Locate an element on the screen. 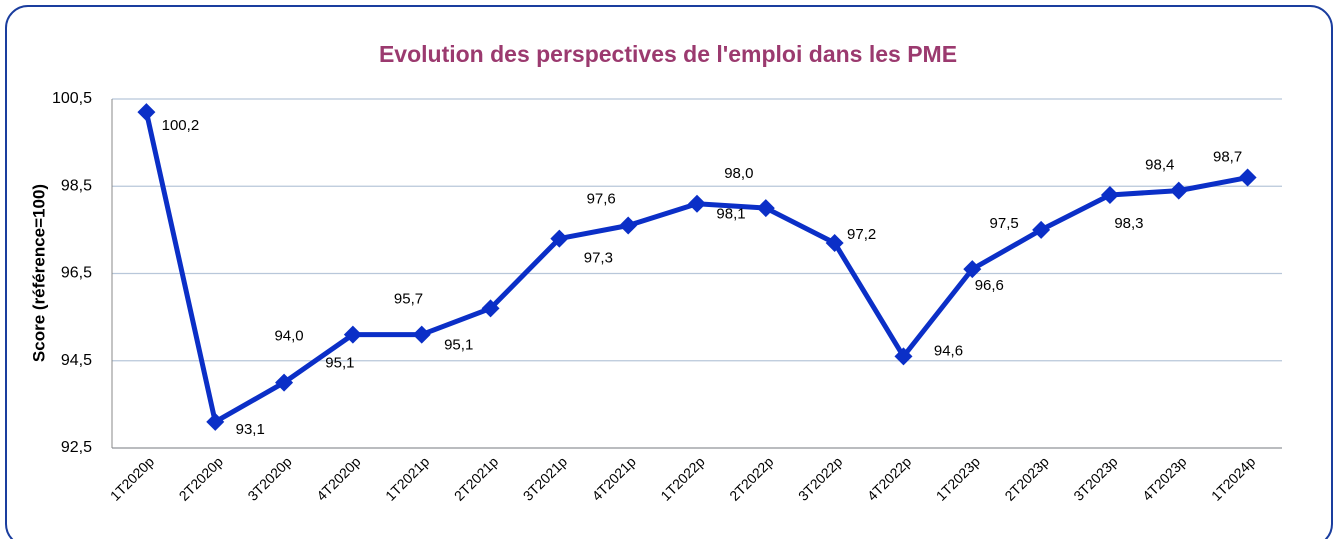  y-tick-label: 92,5 is located at coordinates (76, 447).